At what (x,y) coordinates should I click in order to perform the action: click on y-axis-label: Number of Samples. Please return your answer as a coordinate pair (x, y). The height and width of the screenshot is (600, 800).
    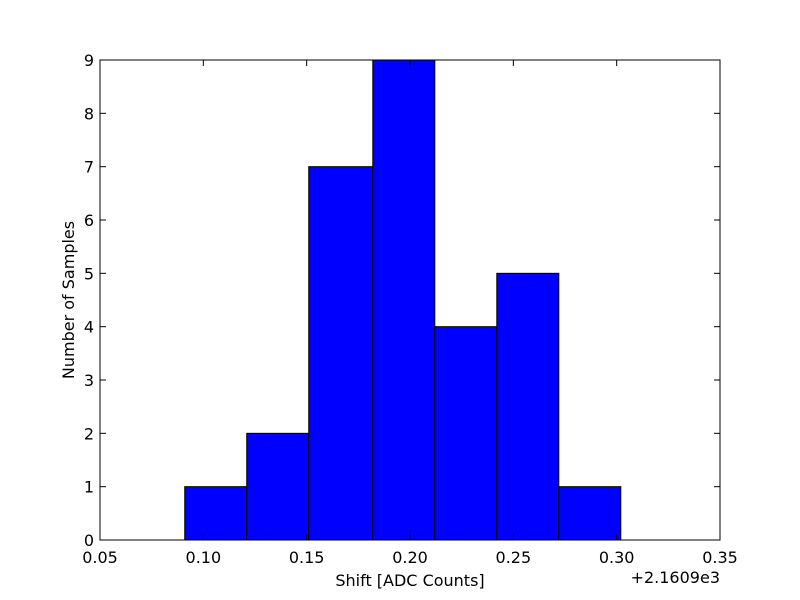
    Looking at the image, I should click on (68, 300).